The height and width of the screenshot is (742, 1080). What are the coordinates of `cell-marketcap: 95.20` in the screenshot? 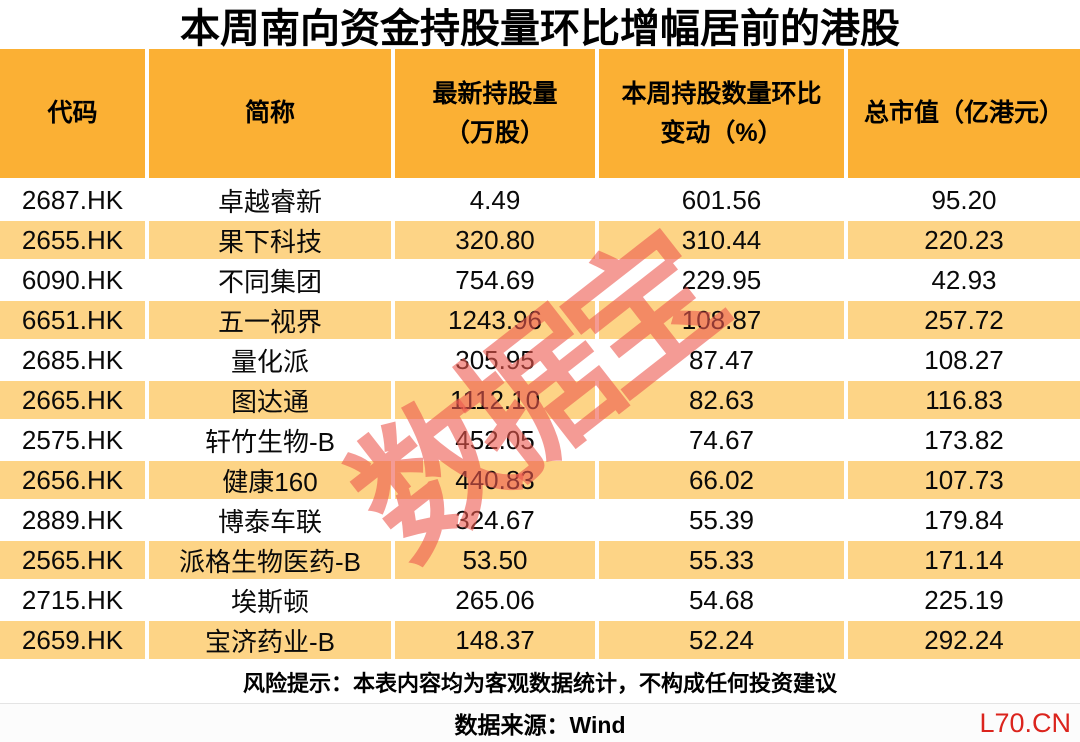 It's located at (964, 200).